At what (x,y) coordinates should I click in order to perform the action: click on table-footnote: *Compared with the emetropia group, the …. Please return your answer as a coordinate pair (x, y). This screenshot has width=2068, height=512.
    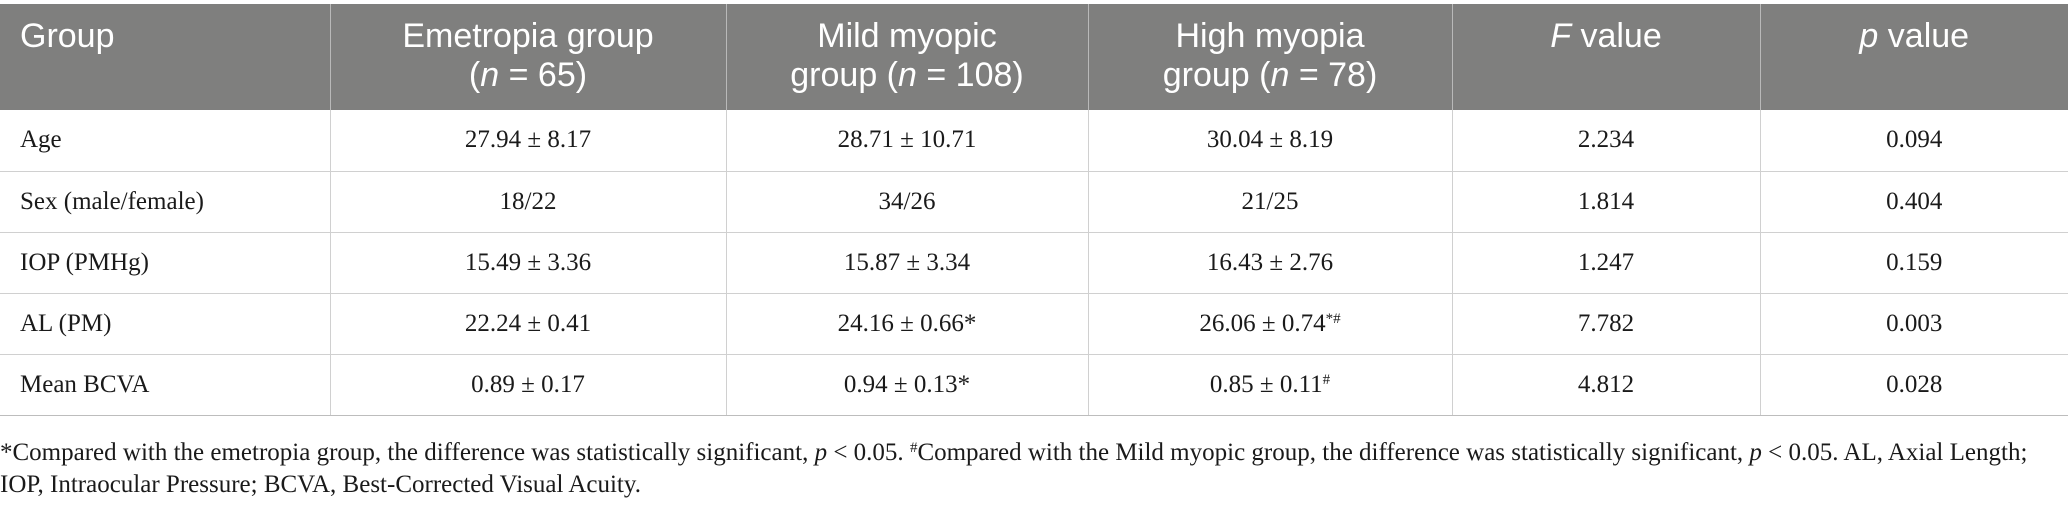
    Looking at the image, I should click on (1030, 469).